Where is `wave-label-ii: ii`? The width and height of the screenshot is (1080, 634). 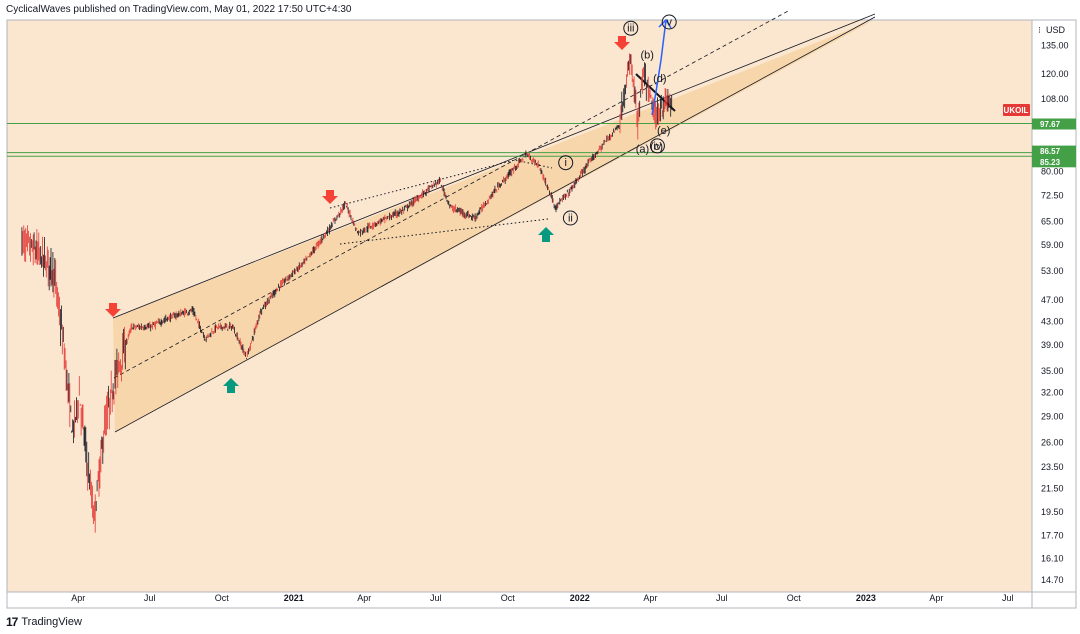
wave-label-ii: ii is located at coordinates (570, 219).